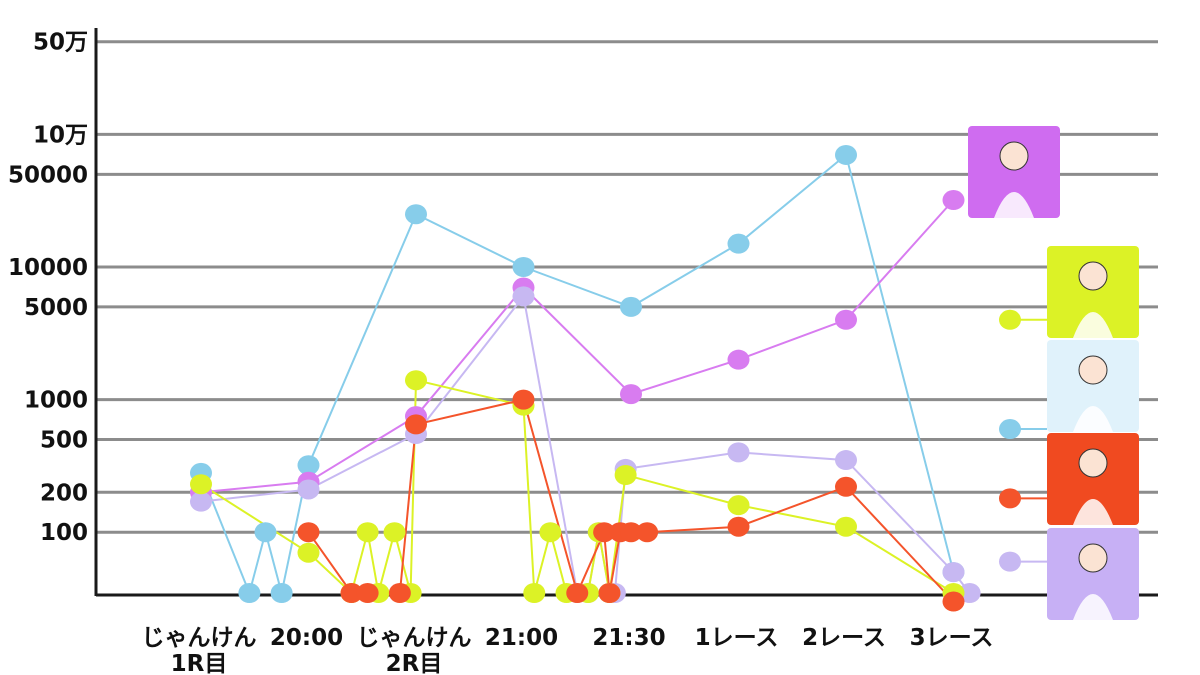  I want to click on y-tick-label: 5000, so click(56, 308).